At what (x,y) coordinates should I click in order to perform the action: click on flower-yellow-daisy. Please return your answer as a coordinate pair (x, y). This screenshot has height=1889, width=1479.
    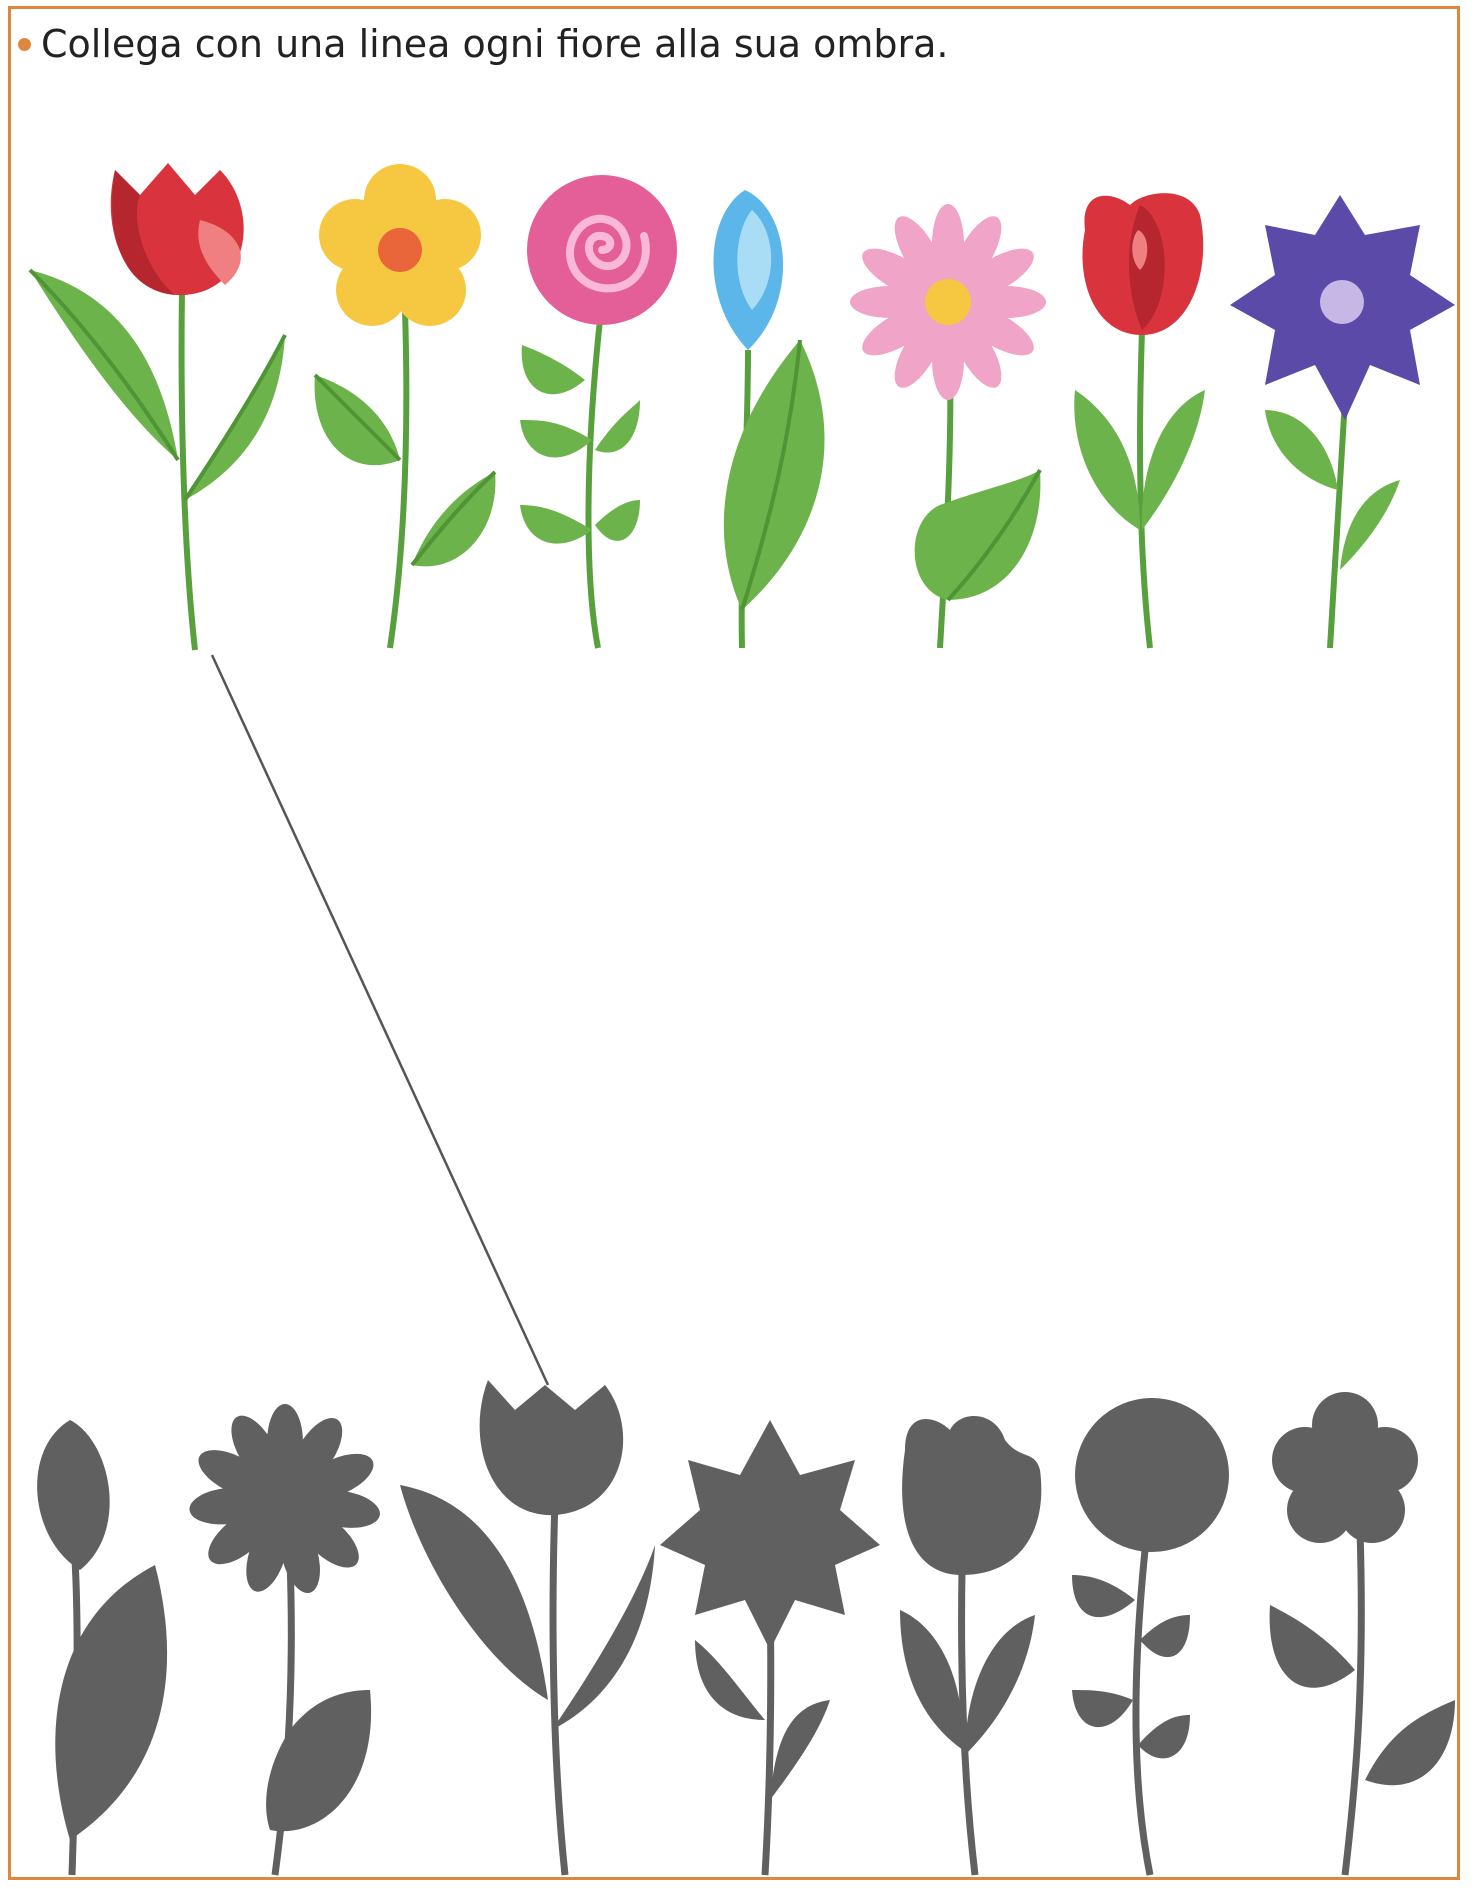
    Looking at the image, I should click on (405, 406).